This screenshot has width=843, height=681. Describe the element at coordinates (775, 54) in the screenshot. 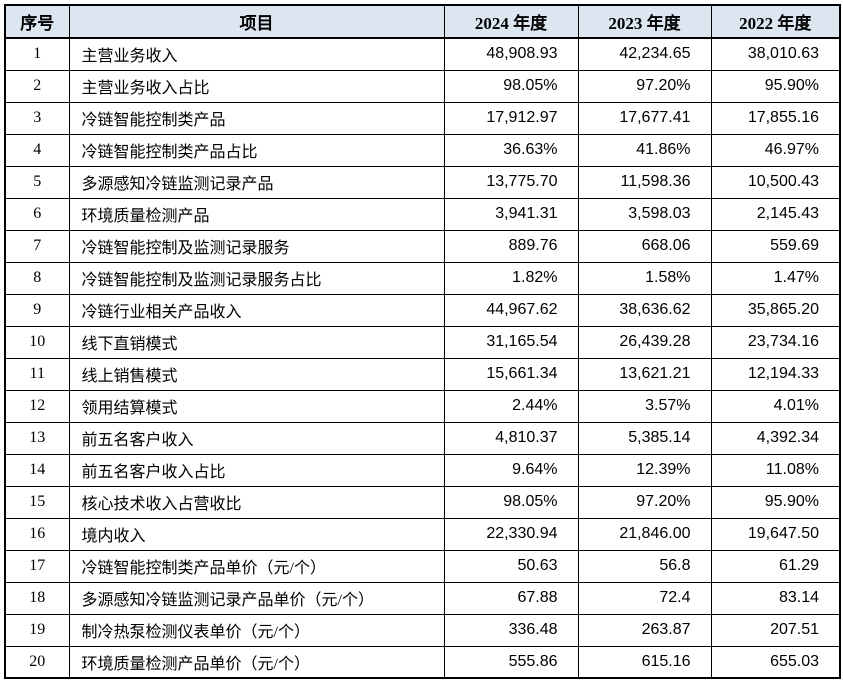

I see `value-2022: 38,010.63` at that location.